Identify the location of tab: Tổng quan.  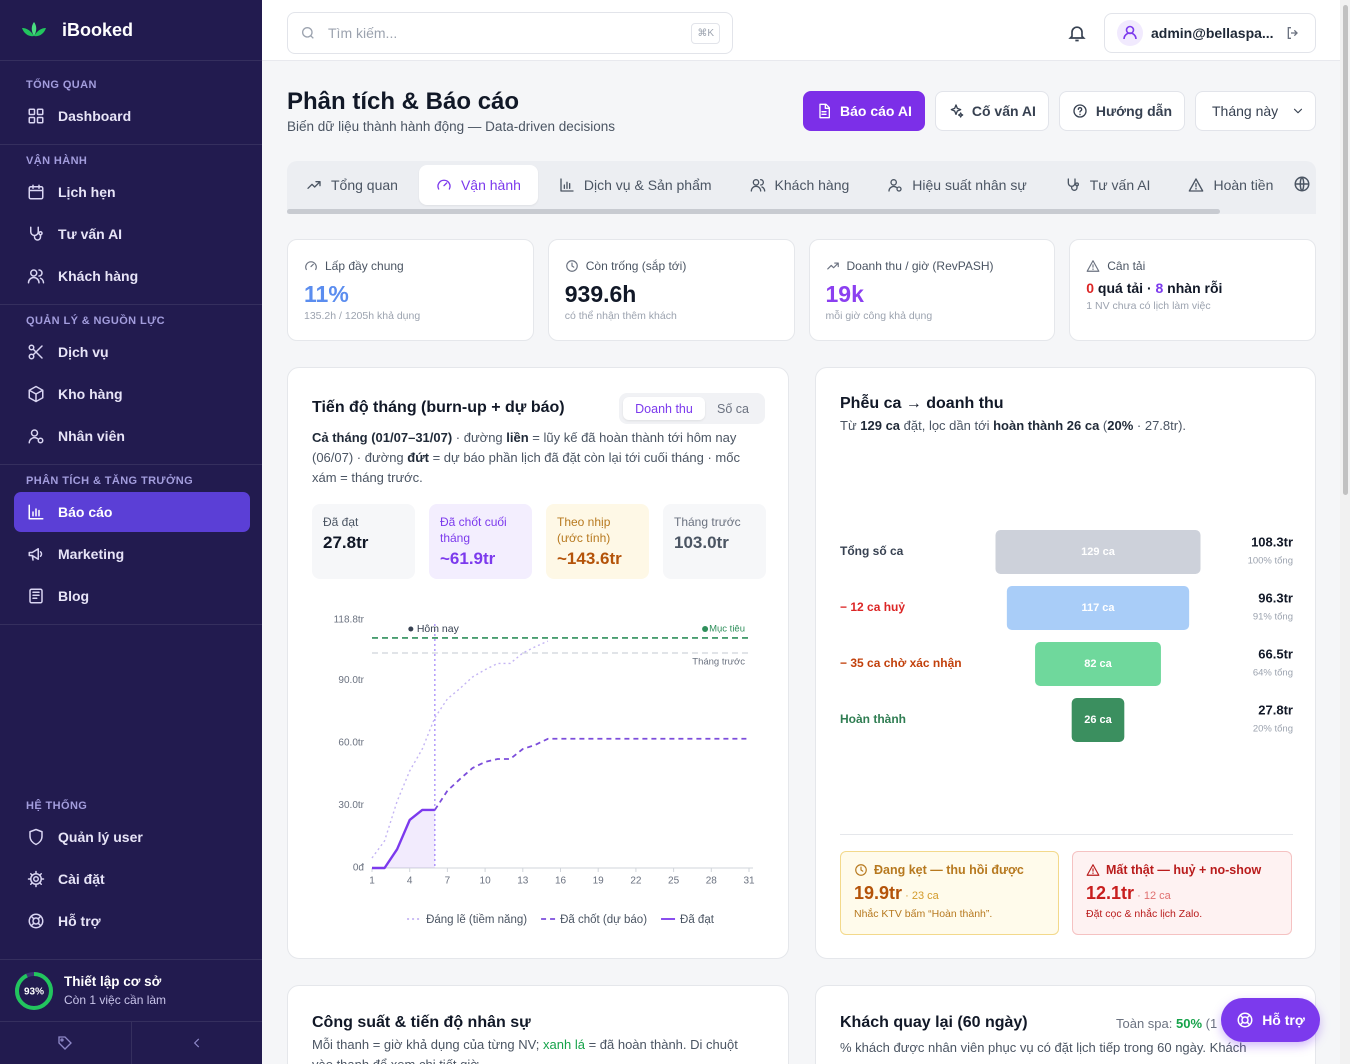
(352, 185).